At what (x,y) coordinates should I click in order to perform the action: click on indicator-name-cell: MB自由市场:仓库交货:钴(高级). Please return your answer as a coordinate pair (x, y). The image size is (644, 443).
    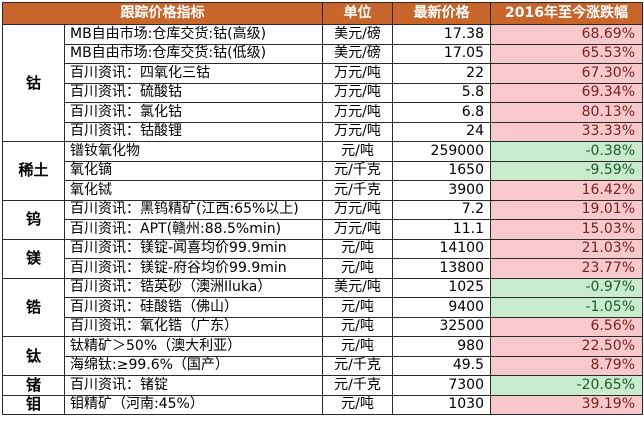
    Looking at the image, I should click on (193, 34).